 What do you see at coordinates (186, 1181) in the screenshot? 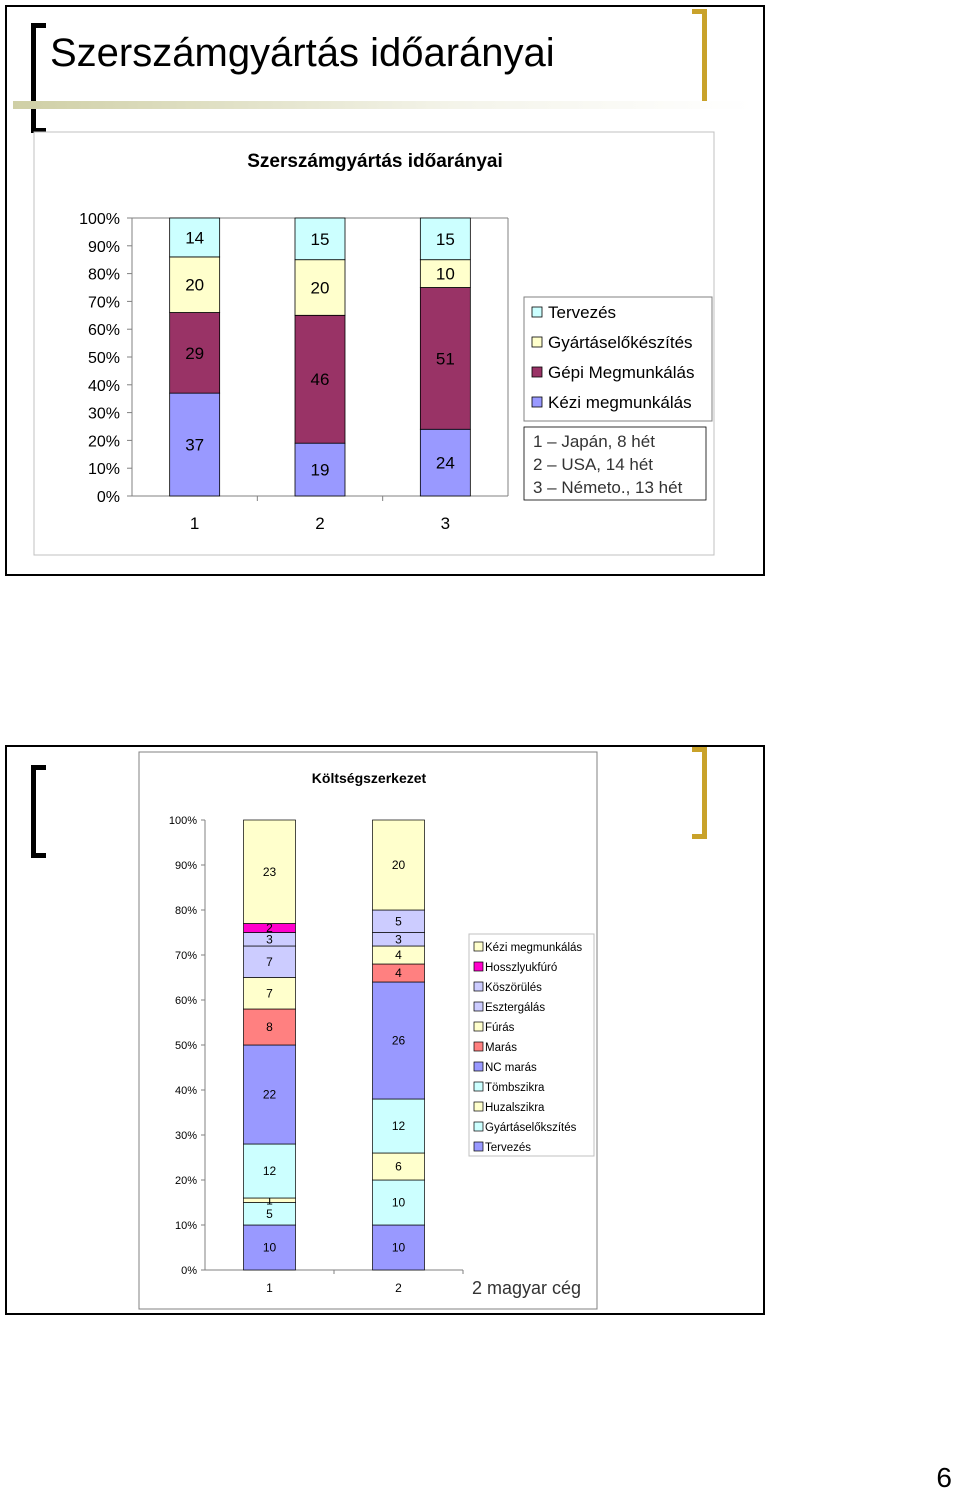
I see `y-tick-label: 20%` at bounding box center [186, 1181].